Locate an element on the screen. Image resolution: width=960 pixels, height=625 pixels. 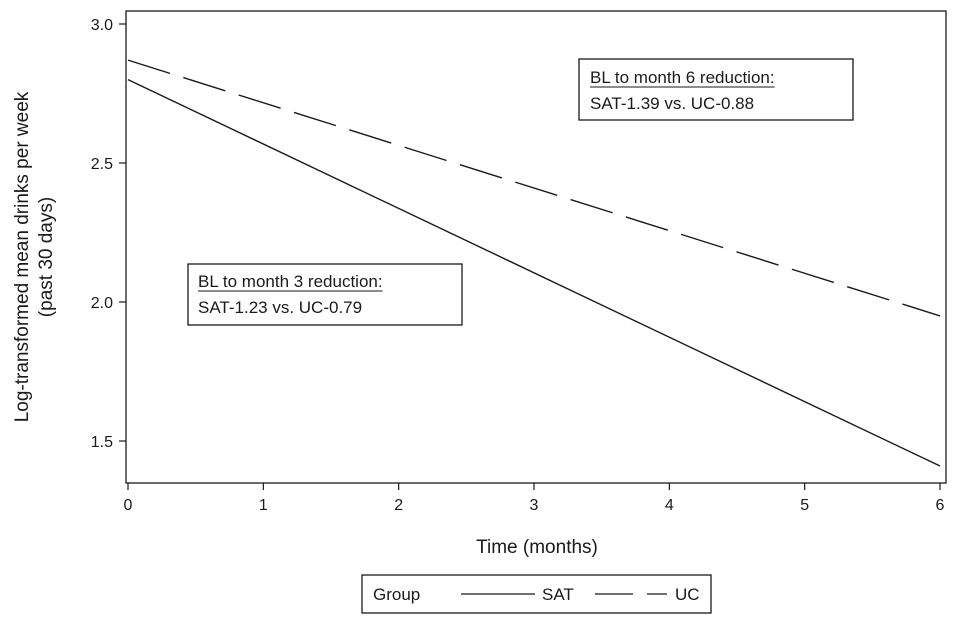
x-tick-label-4: 4 is located at coordinates (669, 505).